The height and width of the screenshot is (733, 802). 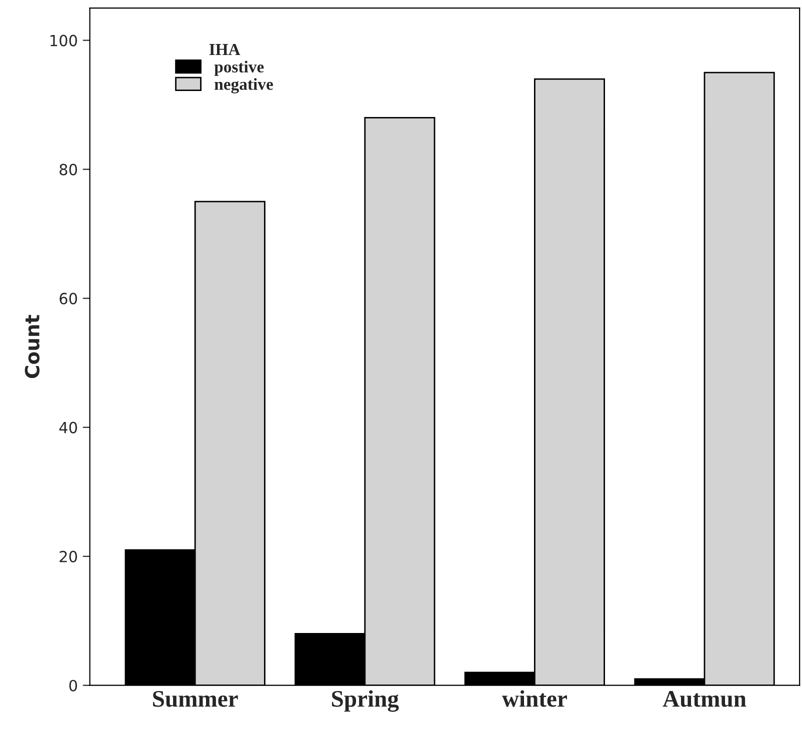 I want to click on y-tick-label: 0, so click(x=73, y=686).